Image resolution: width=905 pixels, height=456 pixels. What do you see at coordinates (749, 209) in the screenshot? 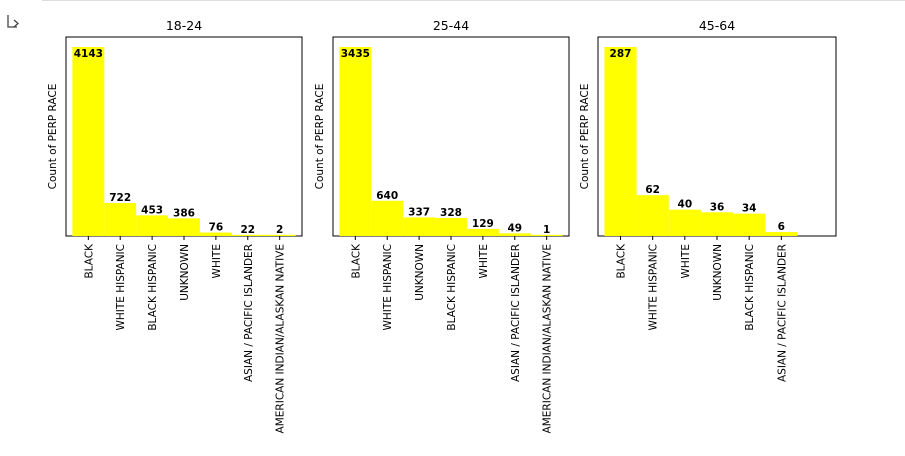
I see `data-label: 34` at bounding box center [749, 209].